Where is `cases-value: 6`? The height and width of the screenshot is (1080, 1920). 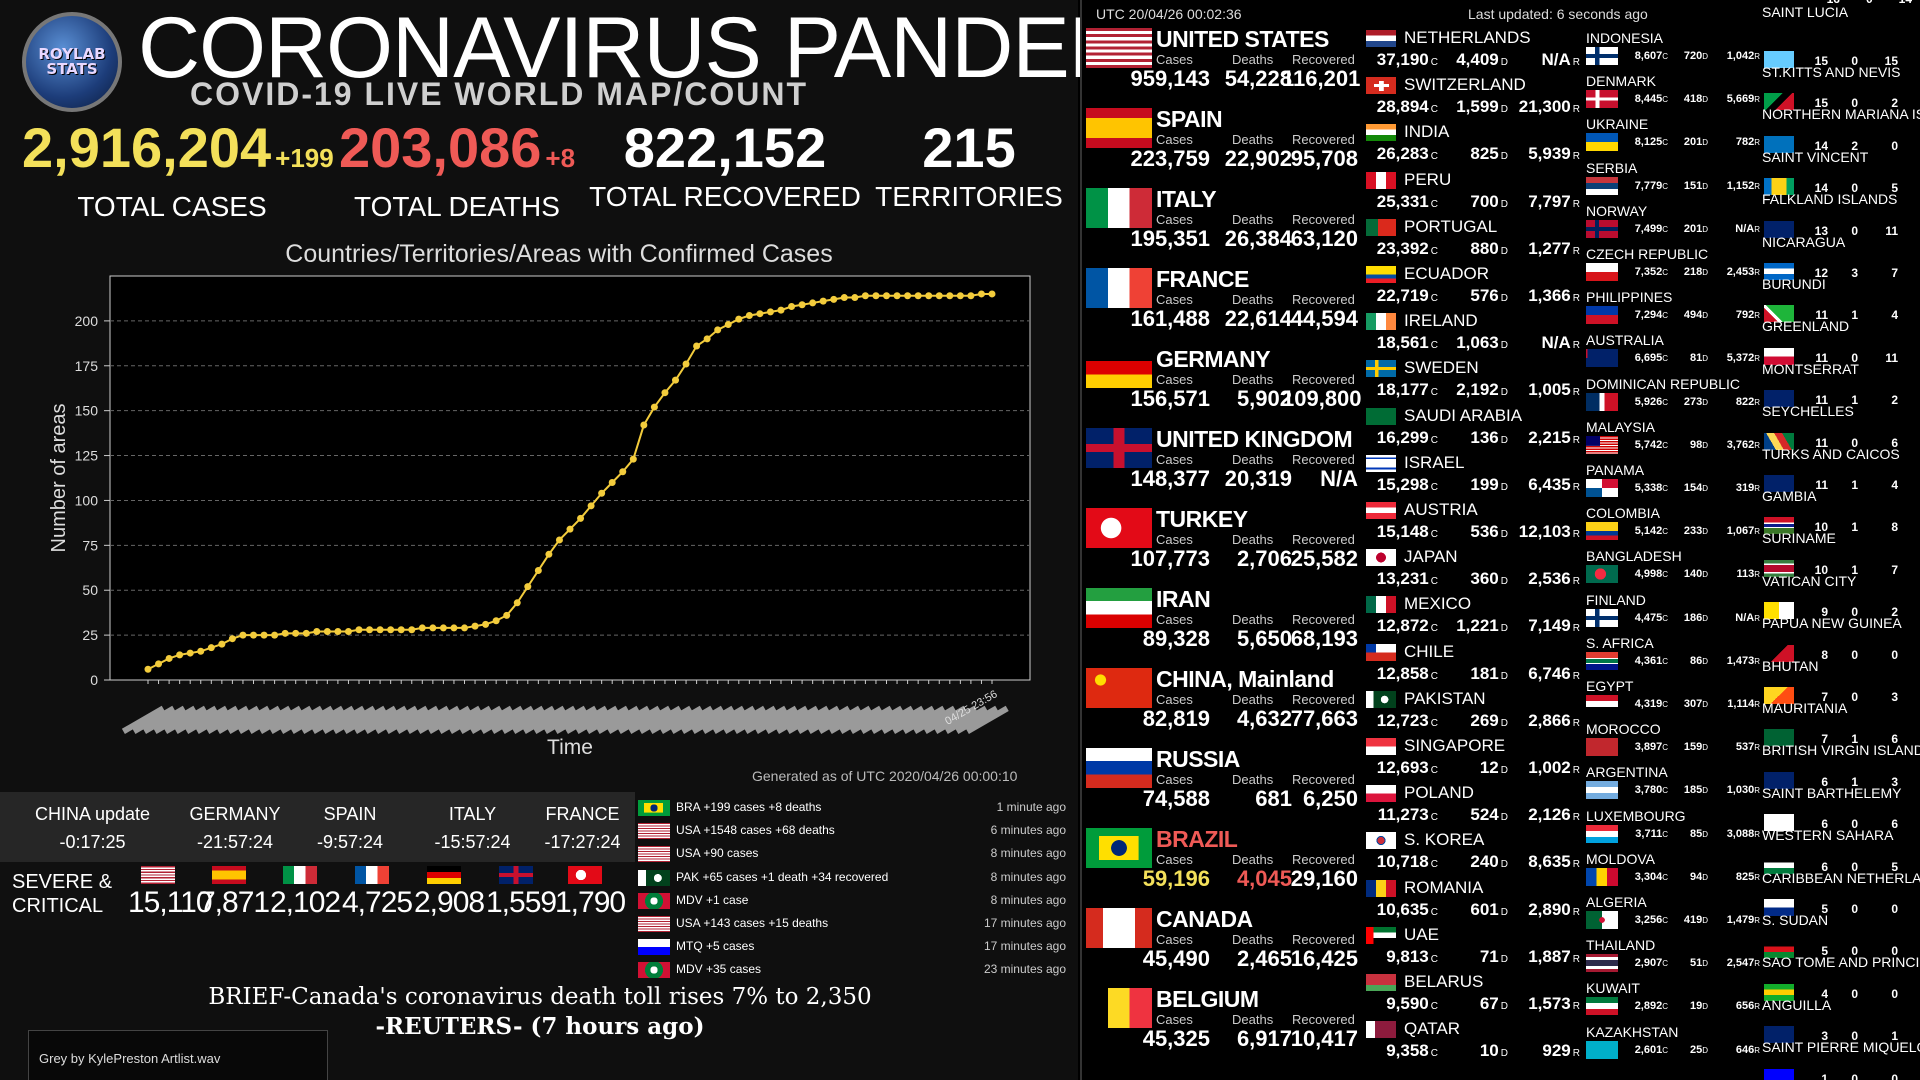 cases-value: 6 is located at coordinates (1824, 824).